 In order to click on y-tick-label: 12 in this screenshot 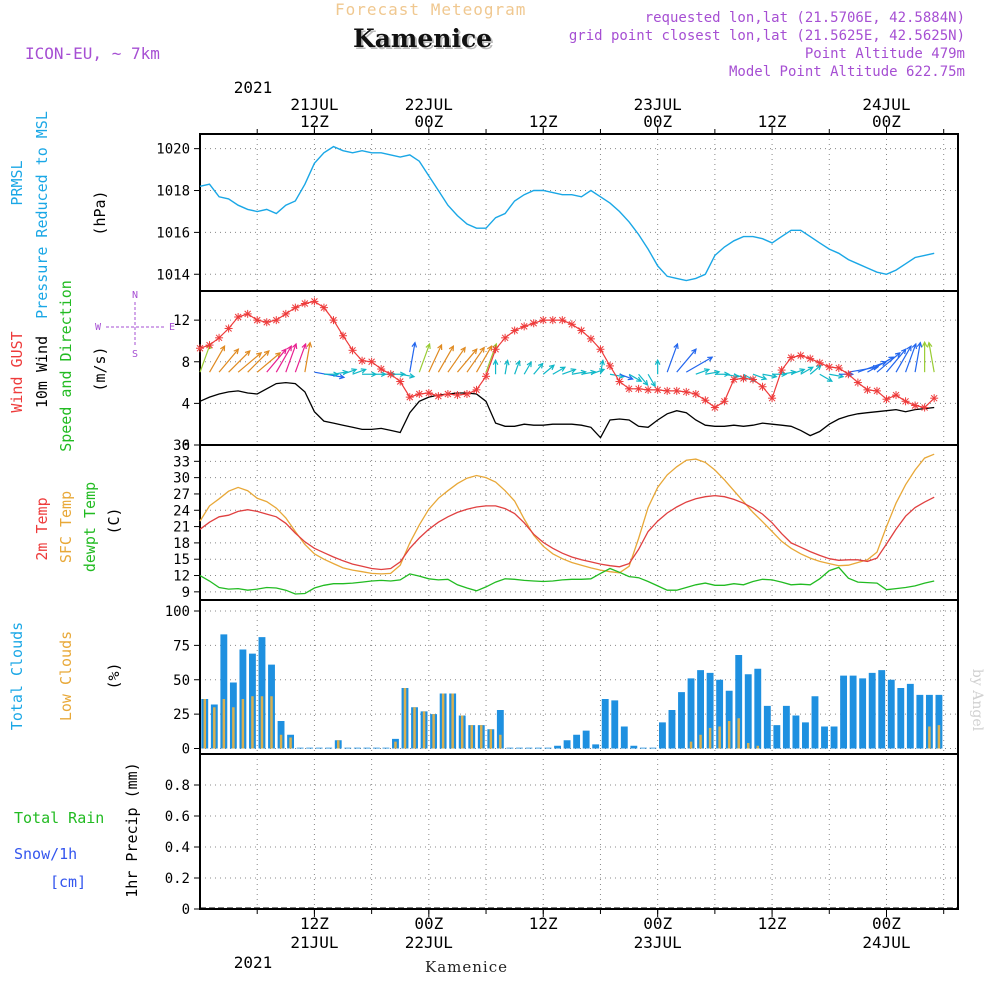, I will do `click(181, 577)`.